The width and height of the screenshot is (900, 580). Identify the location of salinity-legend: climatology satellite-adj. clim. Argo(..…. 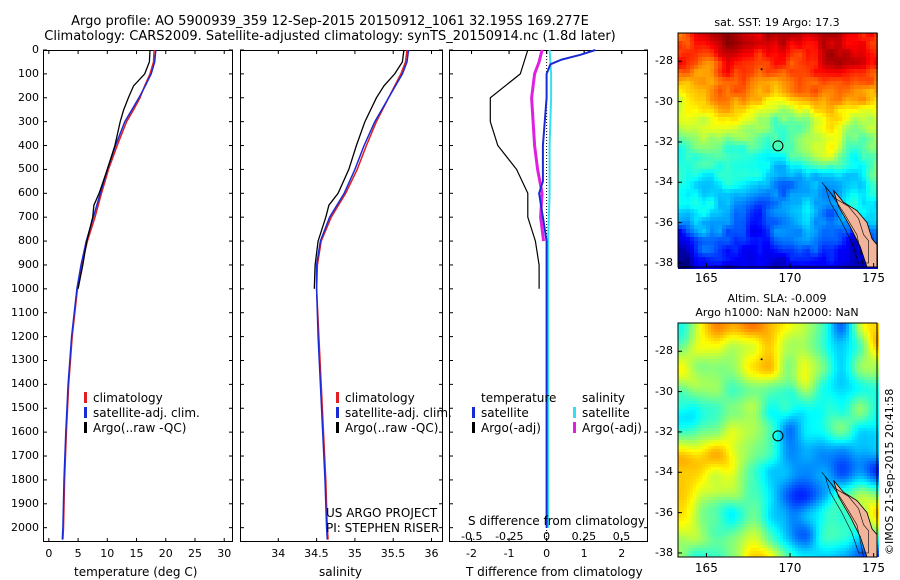
(394, 413).